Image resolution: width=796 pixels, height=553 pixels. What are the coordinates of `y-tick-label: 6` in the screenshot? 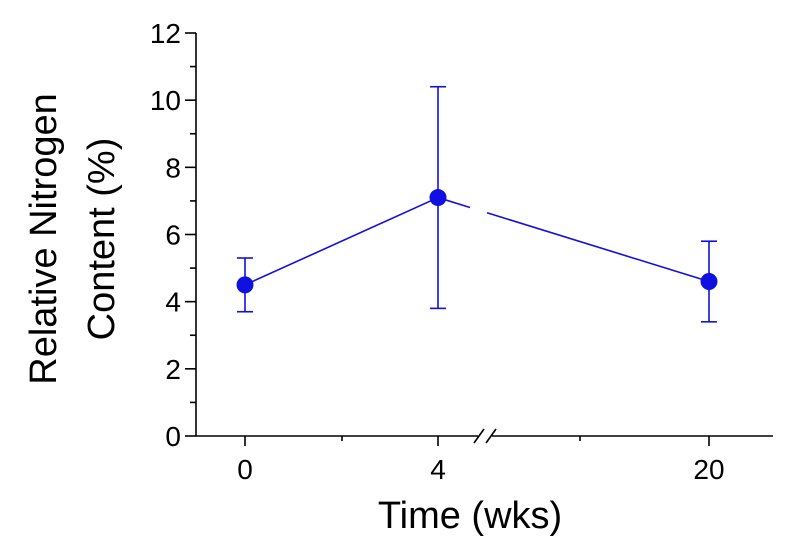 It's located at (173, 235).